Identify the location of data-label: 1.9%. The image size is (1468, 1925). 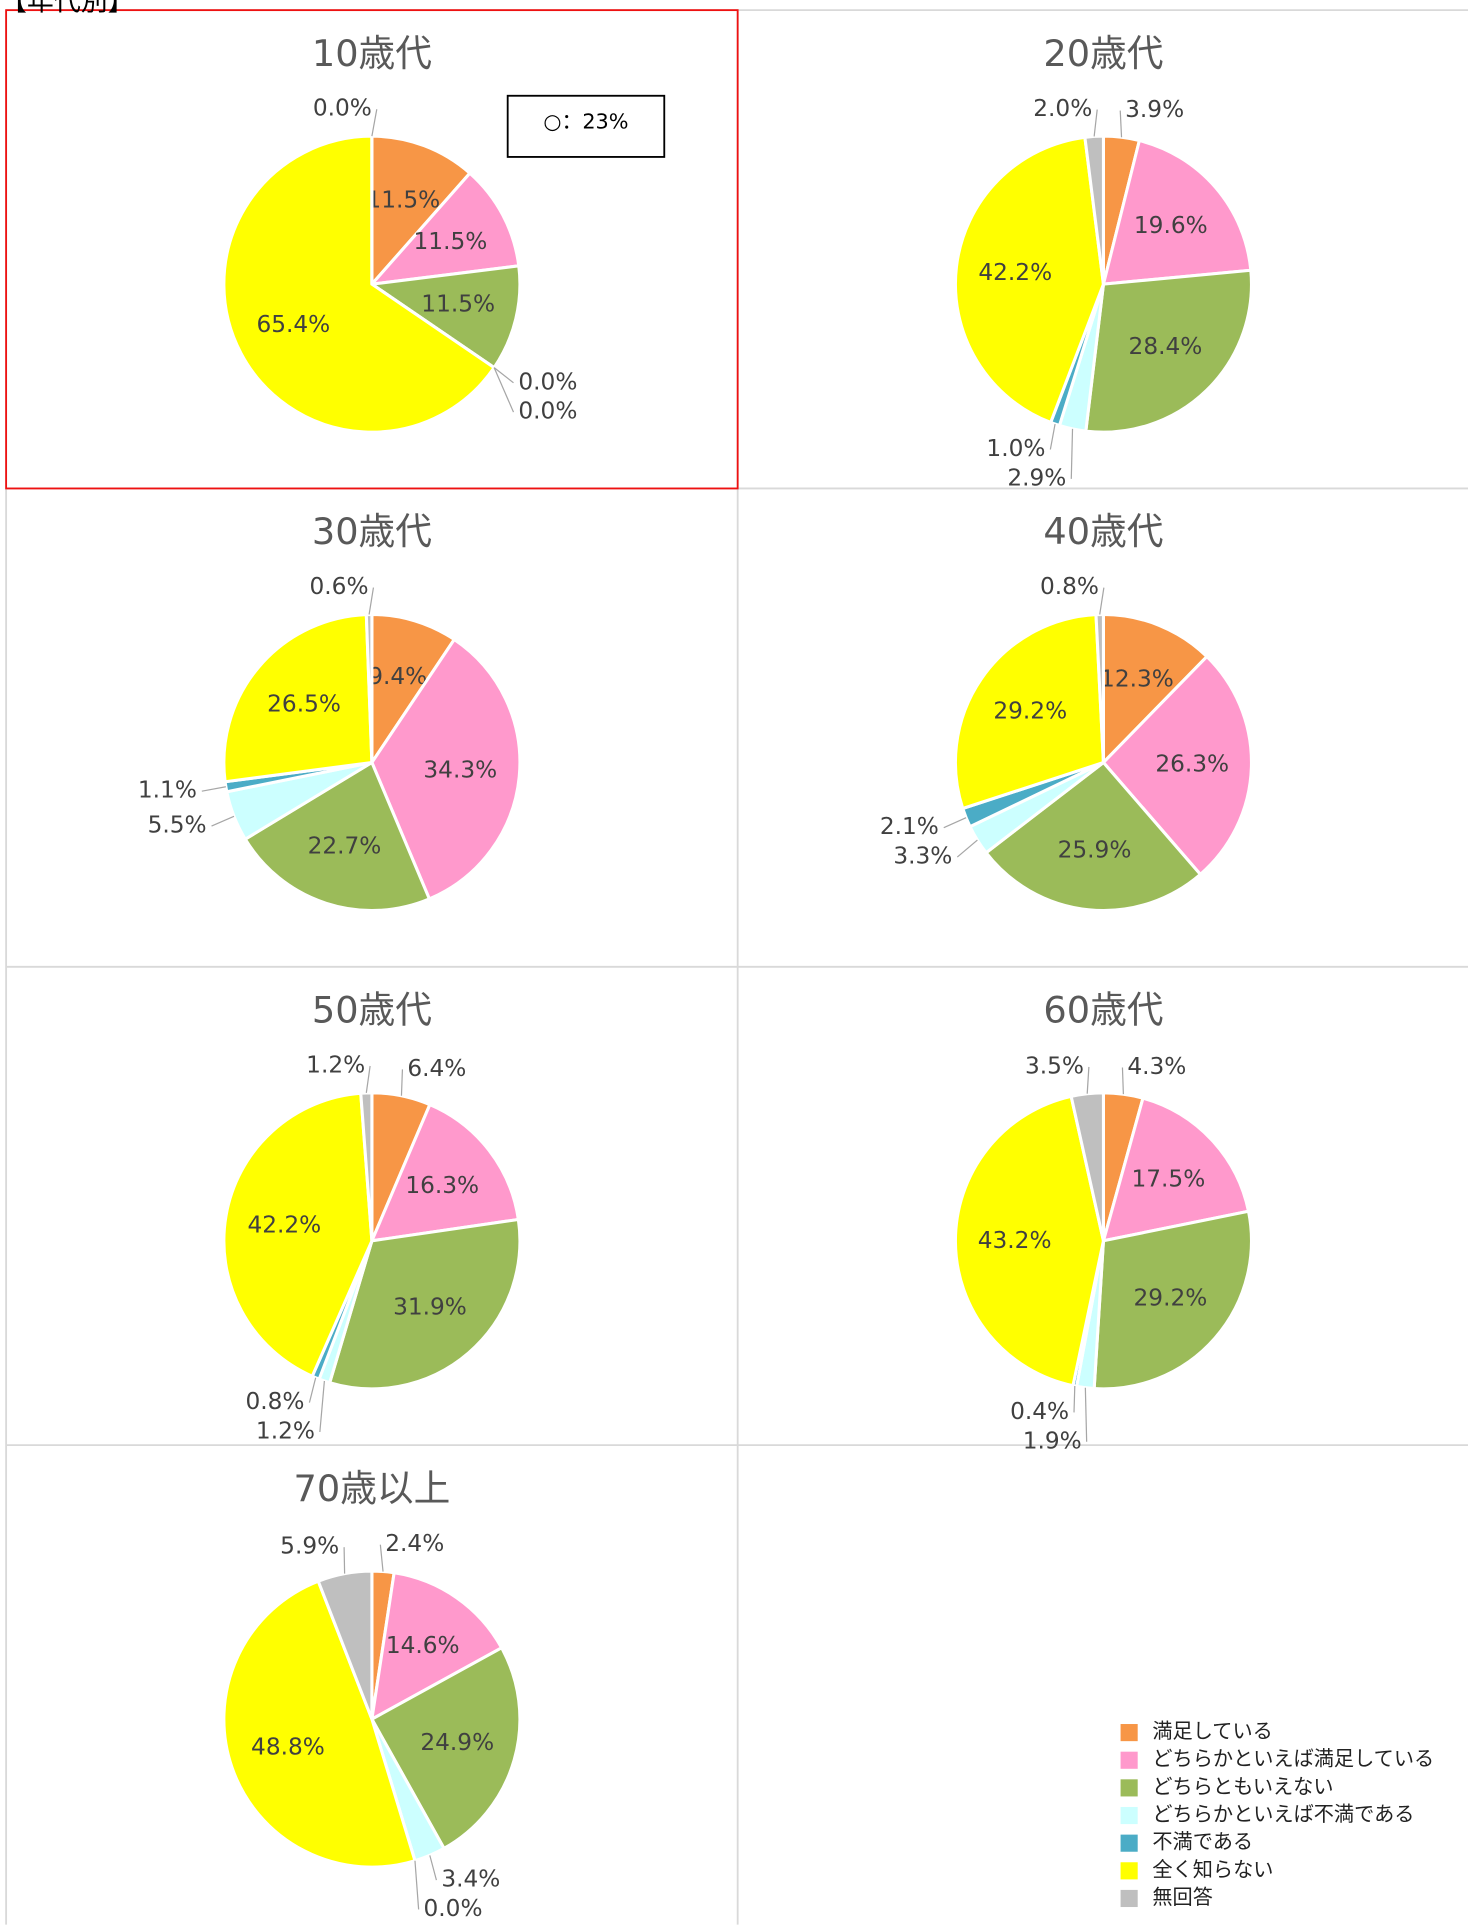
(1052, 1440).